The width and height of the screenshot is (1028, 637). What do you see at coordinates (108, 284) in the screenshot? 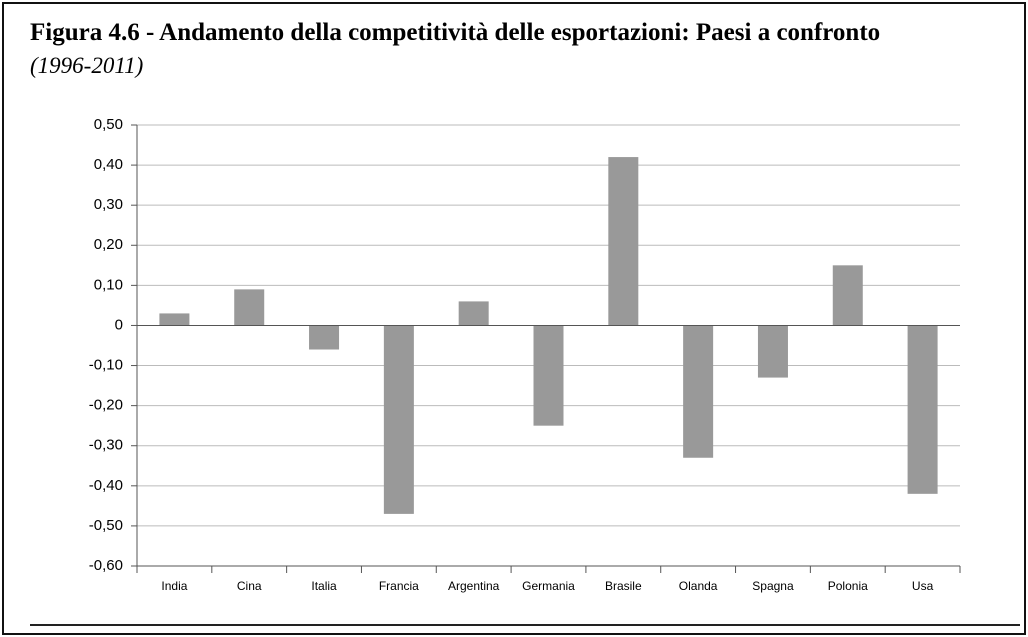
I see `y-tick-label: 0,10` at bounding box center [108, 284].